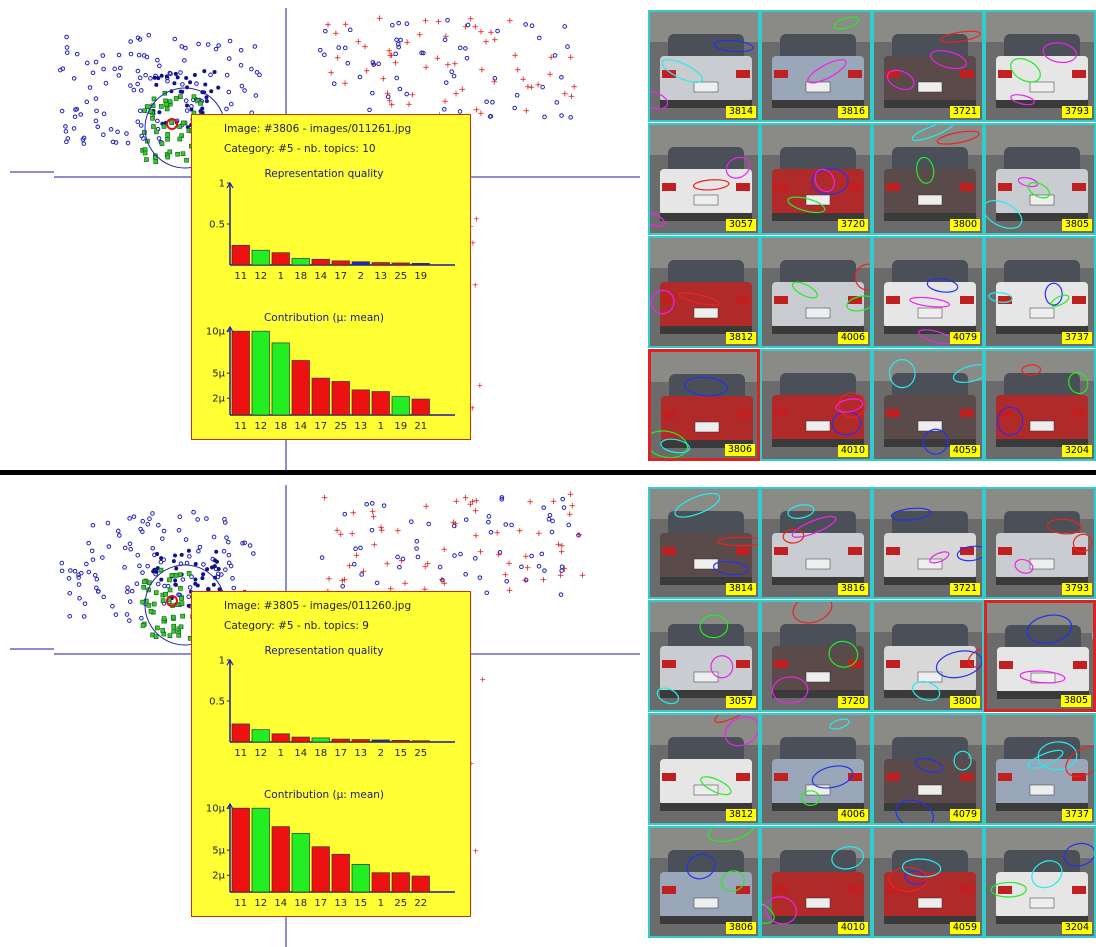 The image size is (1096, 947). What do you see at coordinates (964, 112) in the screenshot?
I see `thumbnail-label: 3721` at bounding box center [964, 112].